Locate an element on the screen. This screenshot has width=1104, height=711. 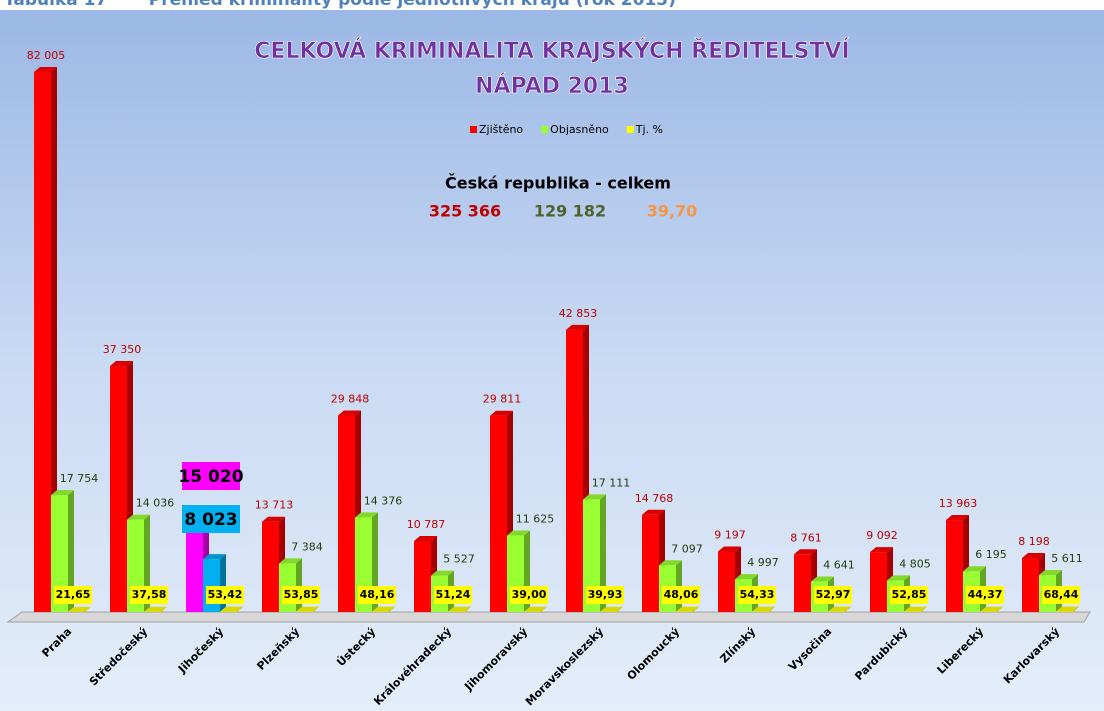
value-label: 8 023 is located at coordinates (210, 520).